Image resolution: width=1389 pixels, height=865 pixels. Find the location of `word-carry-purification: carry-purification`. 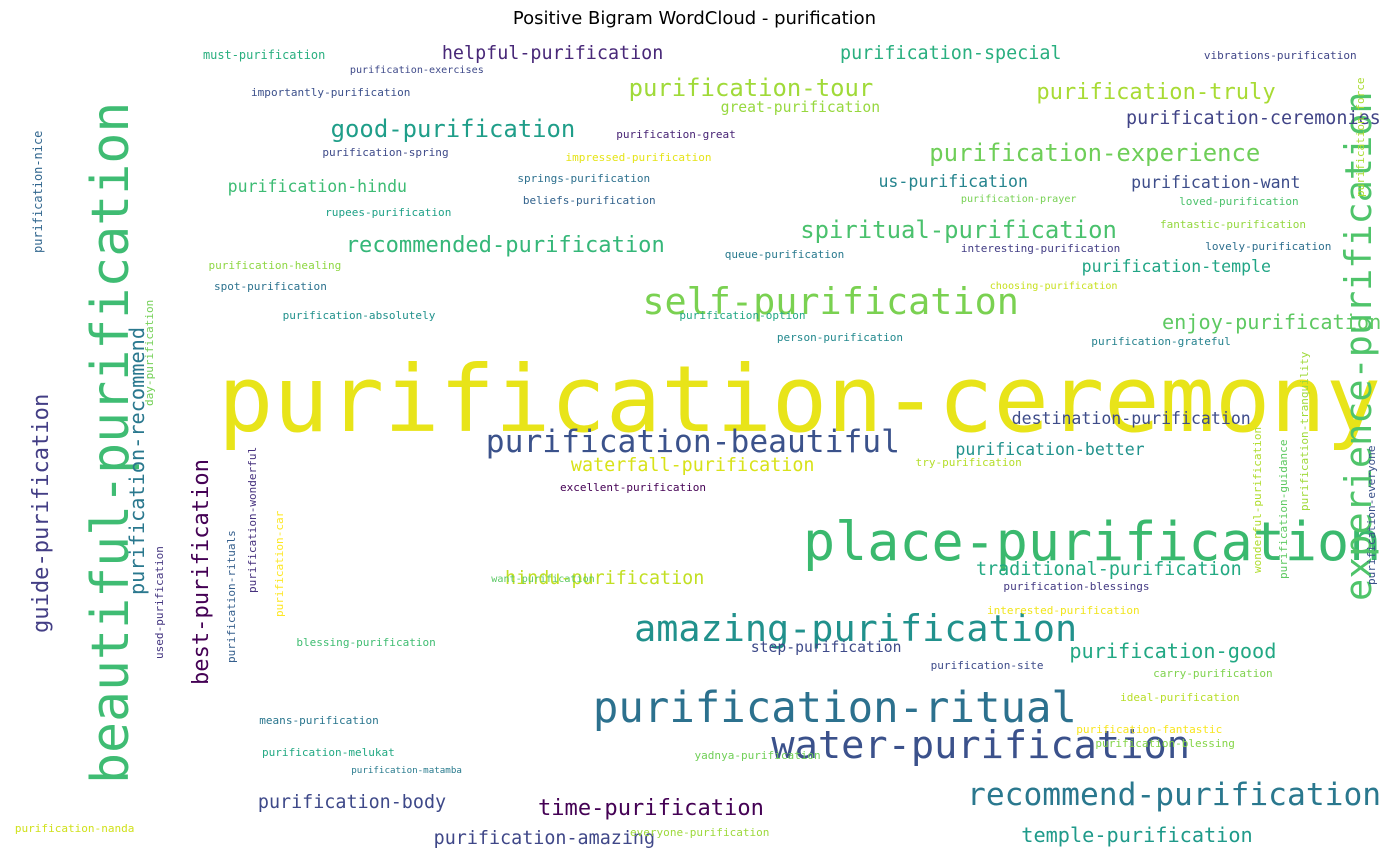

word-carry-purification: carry-purification is located at coordinates (1213, 673).